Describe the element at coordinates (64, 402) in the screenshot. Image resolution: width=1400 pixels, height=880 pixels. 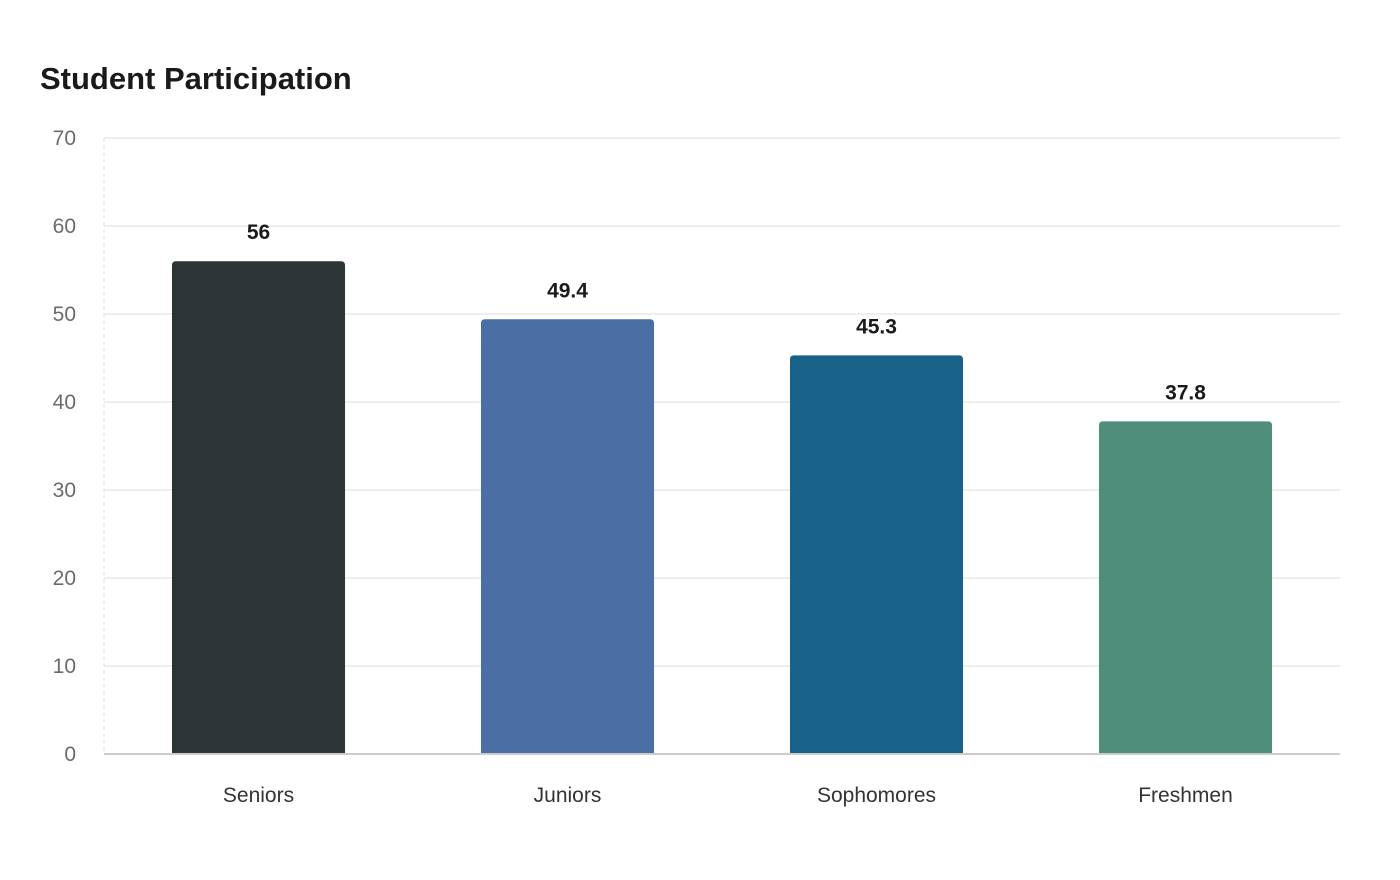
I see `y-tick-label: 40` at that location.